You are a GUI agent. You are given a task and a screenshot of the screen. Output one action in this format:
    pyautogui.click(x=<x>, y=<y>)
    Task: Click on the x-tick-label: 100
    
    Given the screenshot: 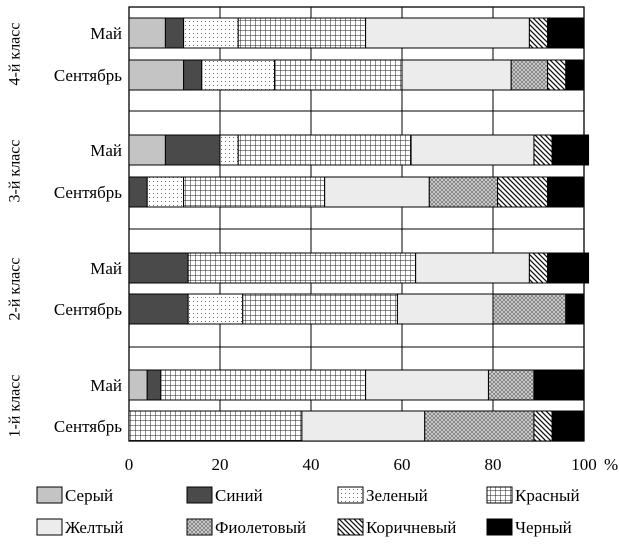 What is the action you would take?
    pyautogui.click(x=584, y=464)
    